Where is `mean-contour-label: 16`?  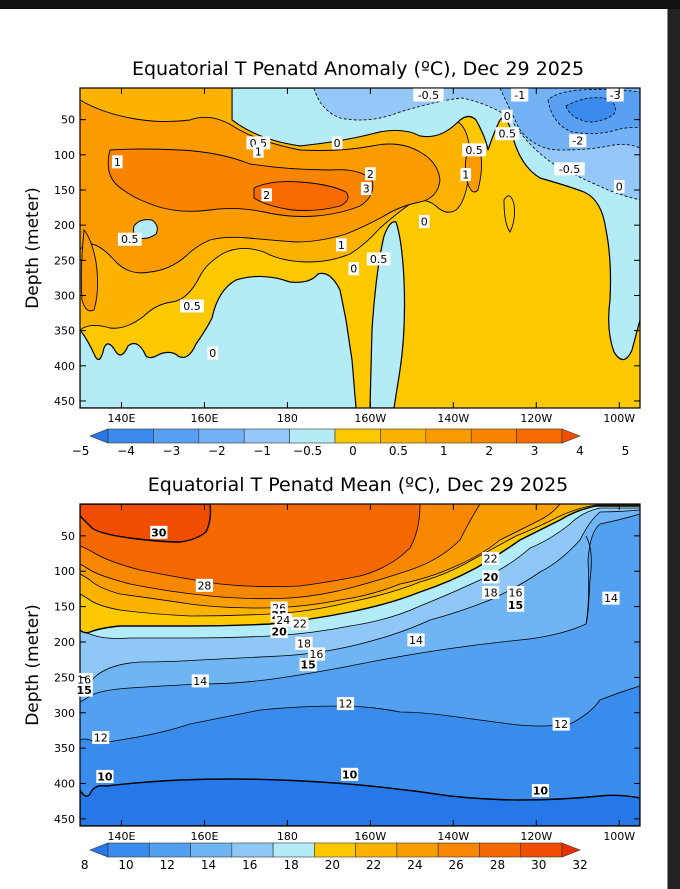
mean-contour-label: 16 is located at coordinates (84, 680).